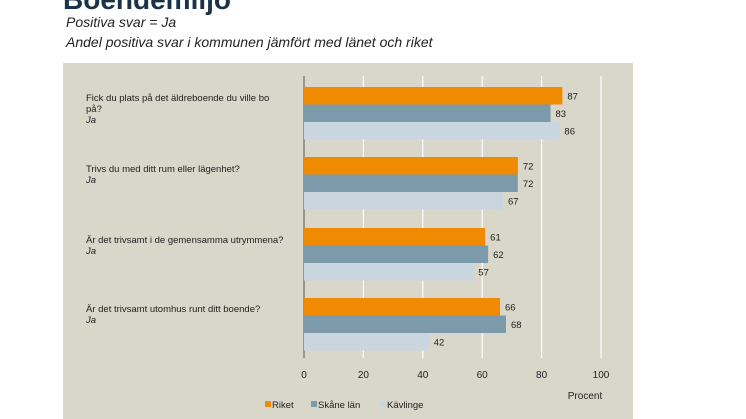  What do you see at coordinates (91, 320) in the screenshot?
I see `answer-text-4: Ja` at bounding box center [91, 320].